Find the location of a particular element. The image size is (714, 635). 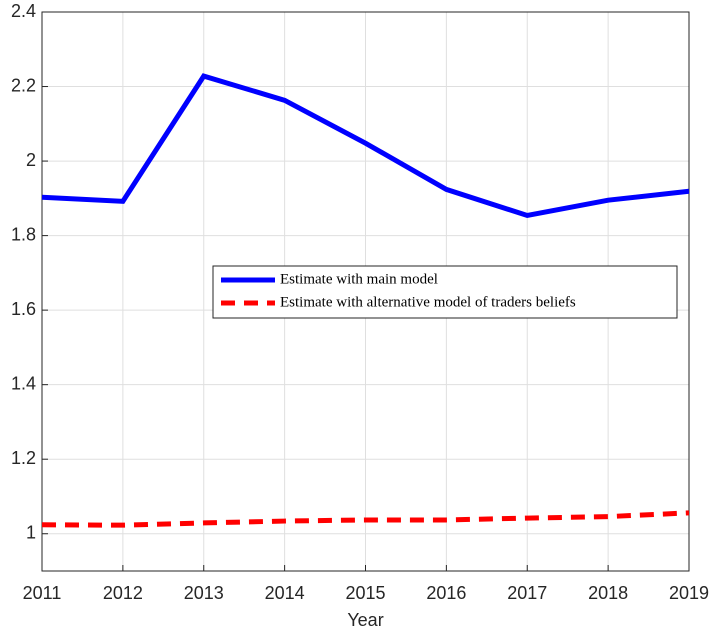

y-tick-label: 2 is located at coordinates (31, 160).